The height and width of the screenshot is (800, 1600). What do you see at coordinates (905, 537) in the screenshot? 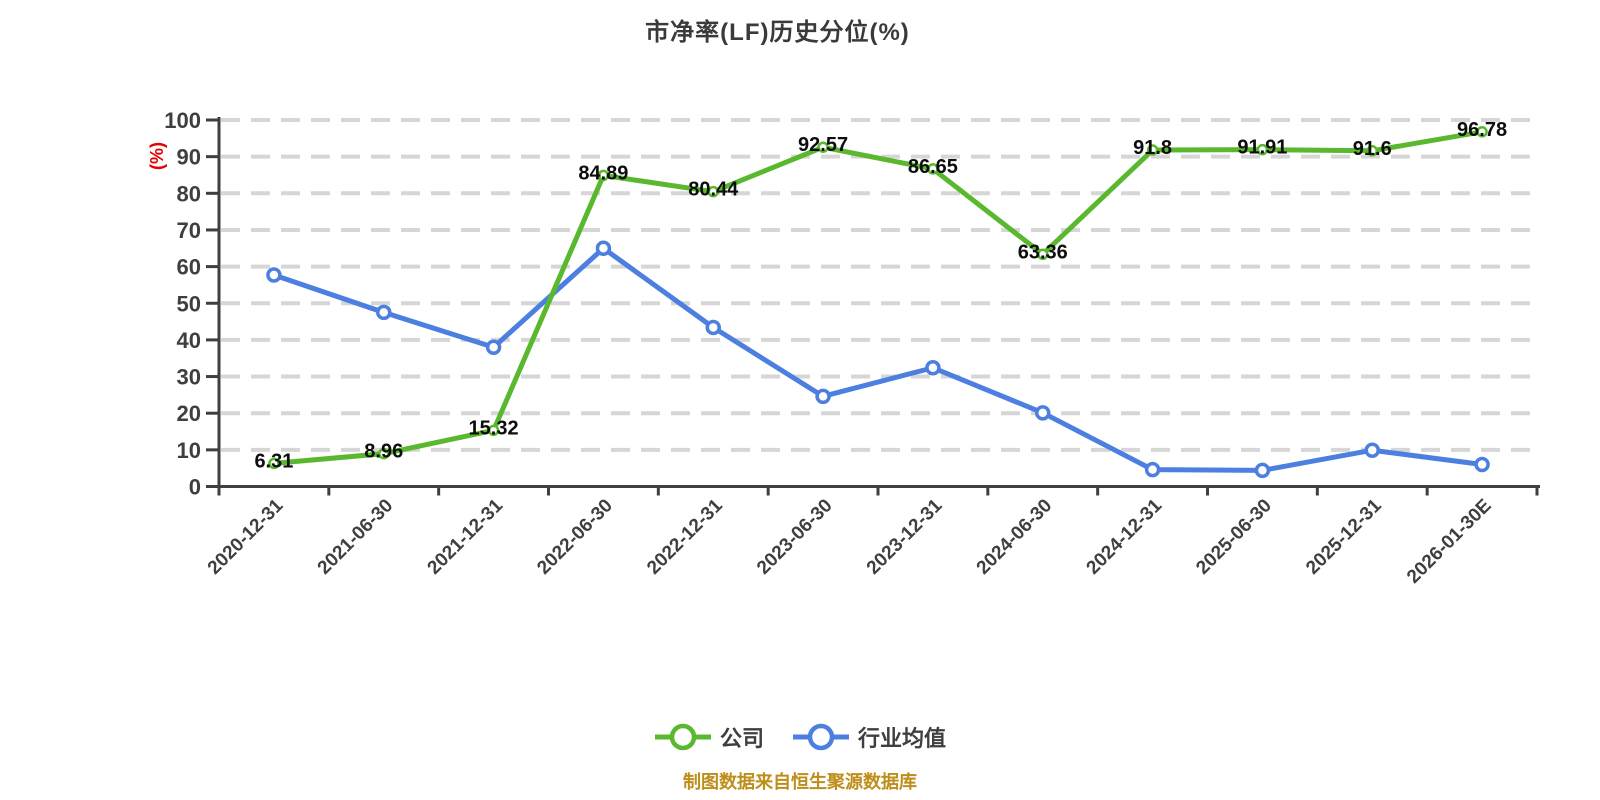
I see `x-axis-label: 2023-12-31` at bounding box center [905, 537].